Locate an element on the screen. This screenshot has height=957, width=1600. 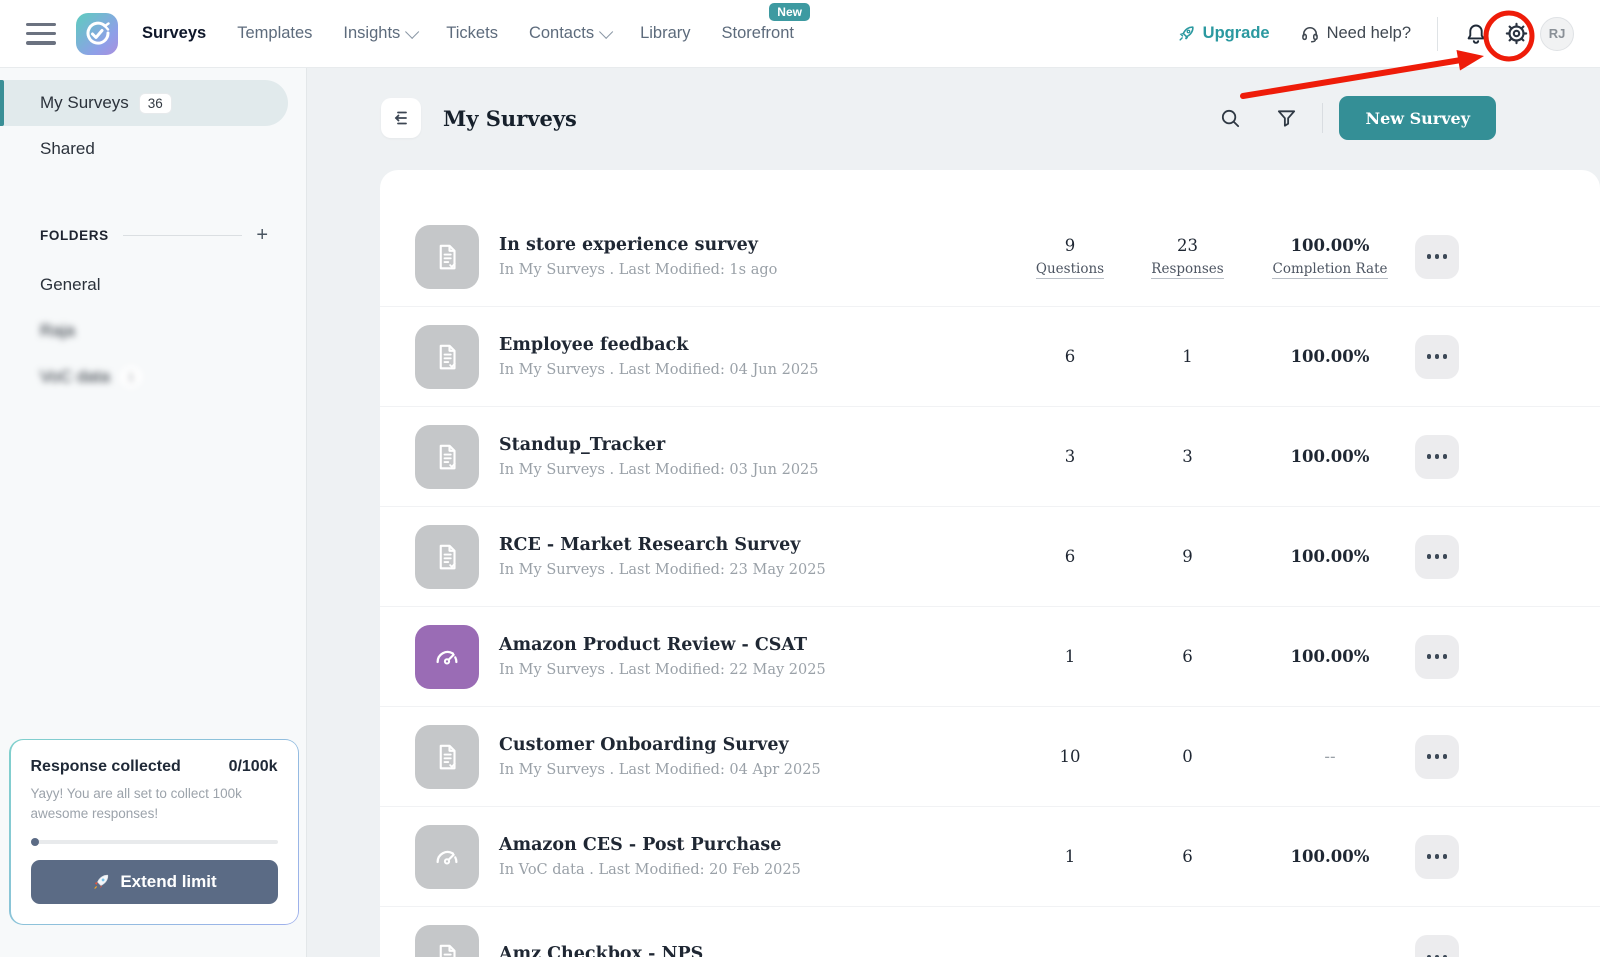
search-icon is located at coordinates (1230, 118).